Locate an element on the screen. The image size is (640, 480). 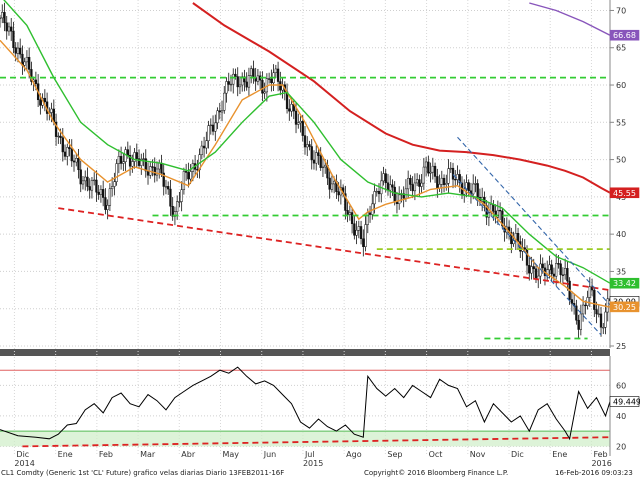
x-month-label: Mar is located at coordinates (148, 454).